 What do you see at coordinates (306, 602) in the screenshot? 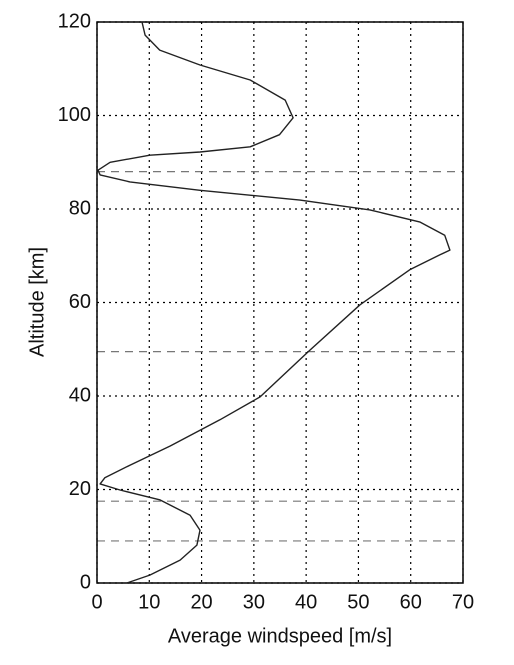
I see `x-tick-label: 40` at bounding box center [306, 602].